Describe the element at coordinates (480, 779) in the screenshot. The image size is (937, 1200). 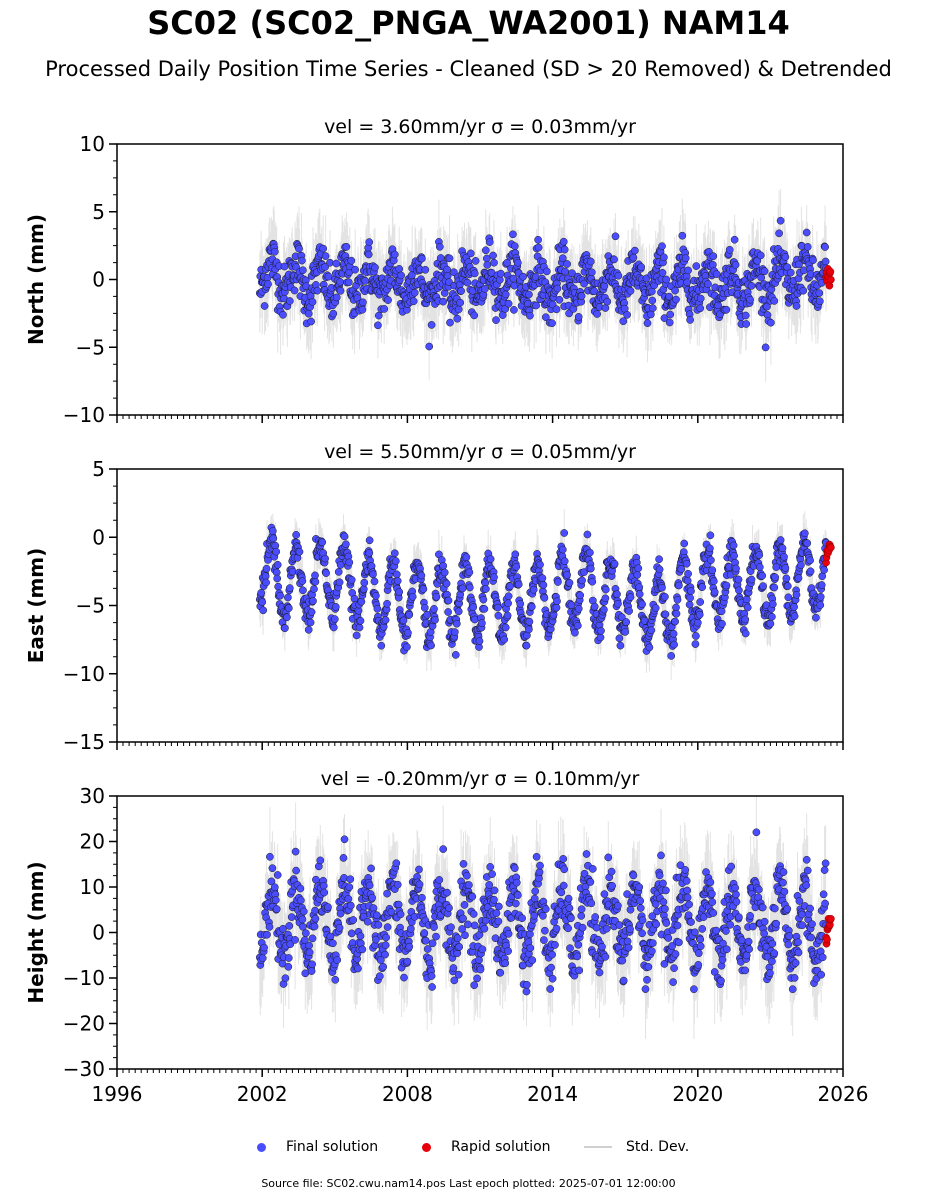
I see `panel-title: vel = -0.20mm/yr σ = 0.10mm/yr` at that location.